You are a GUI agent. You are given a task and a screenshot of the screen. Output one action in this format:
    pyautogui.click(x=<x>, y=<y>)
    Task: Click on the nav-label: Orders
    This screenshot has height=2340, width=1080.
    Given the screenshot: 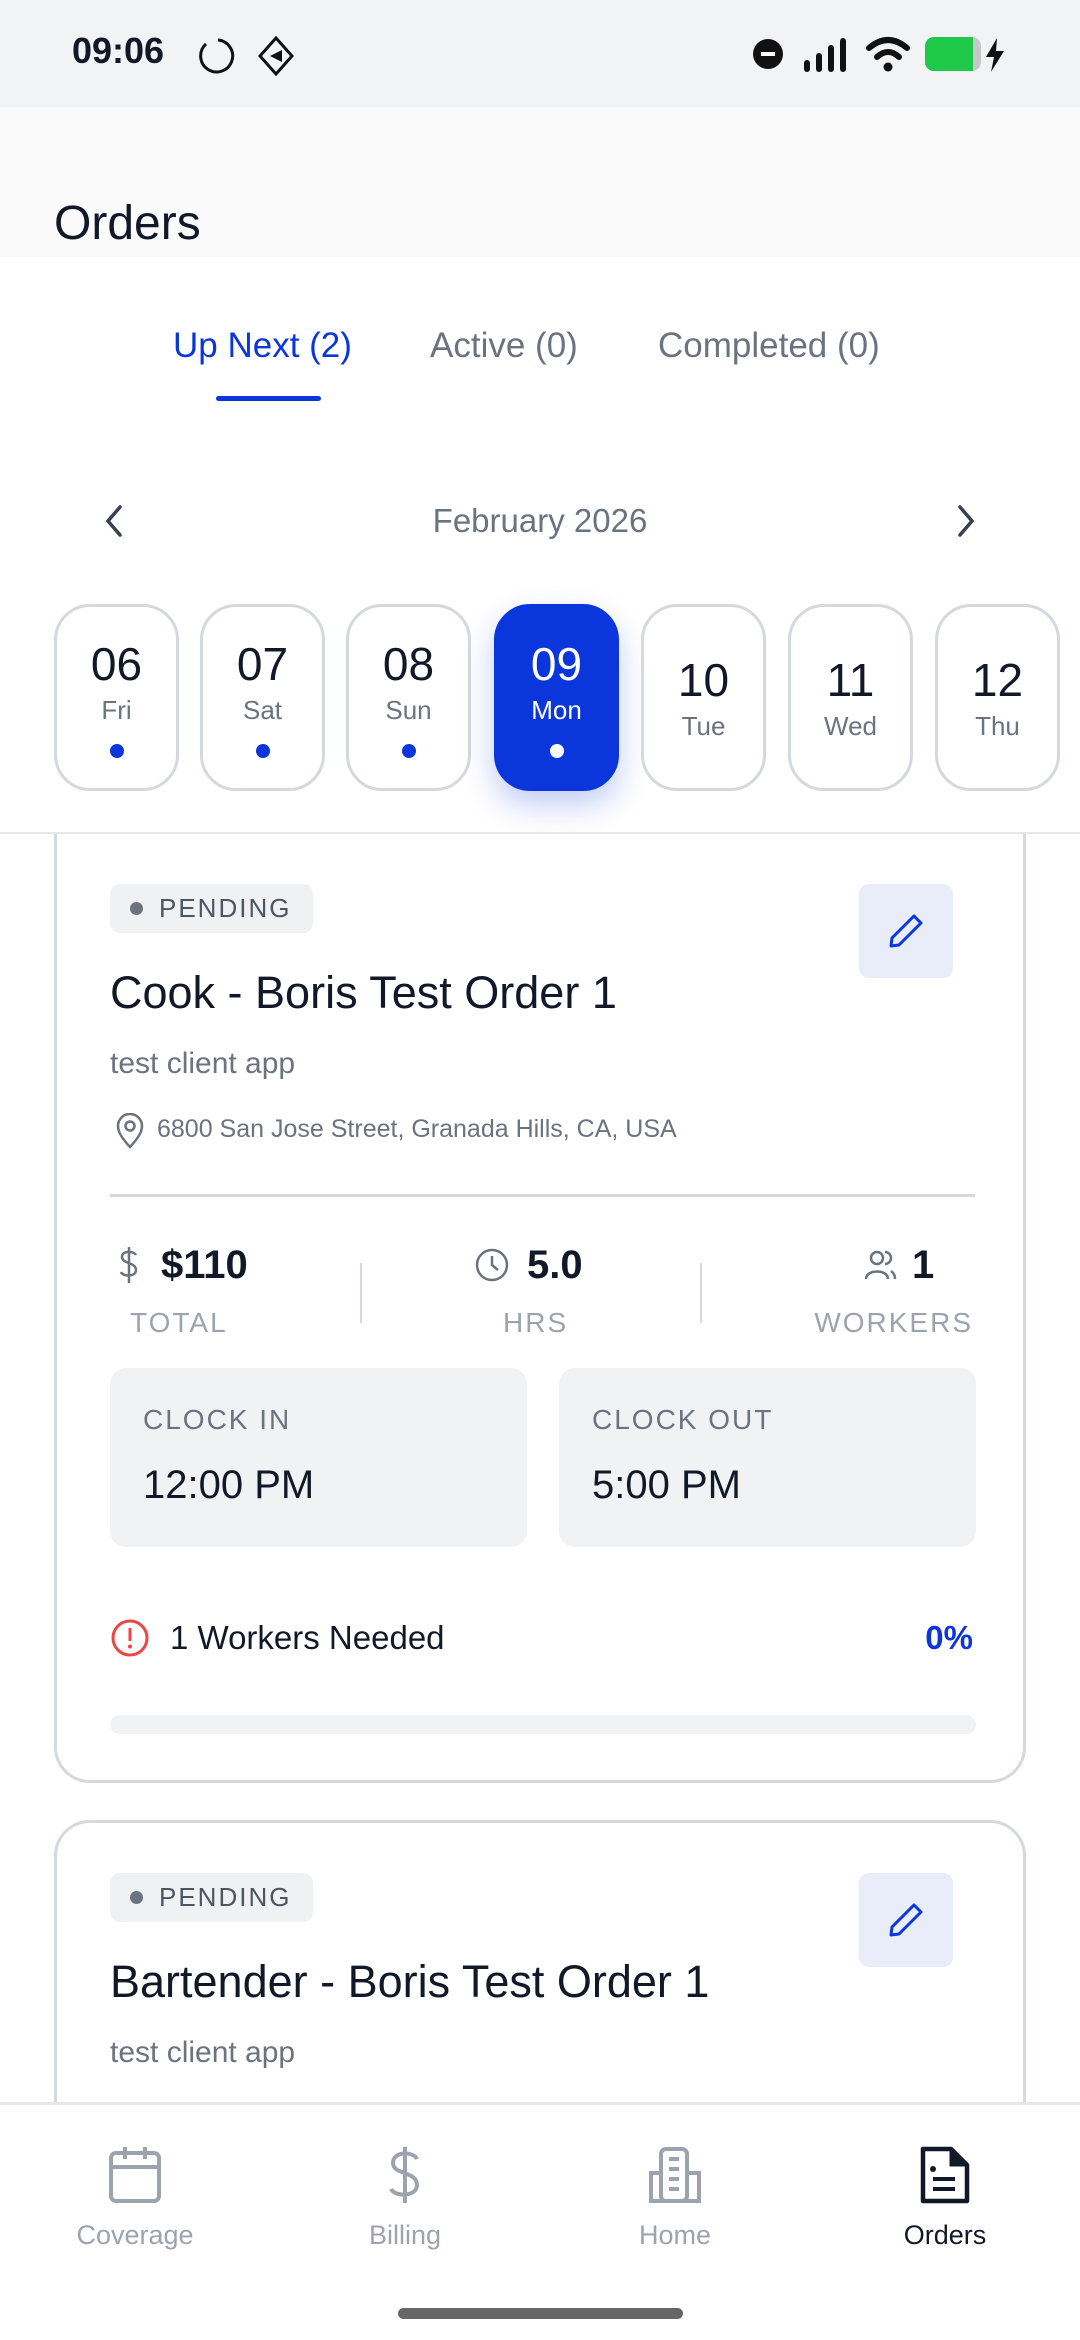 What is the action you would take?
    pyautogui.click(x=945, y=2235)
    